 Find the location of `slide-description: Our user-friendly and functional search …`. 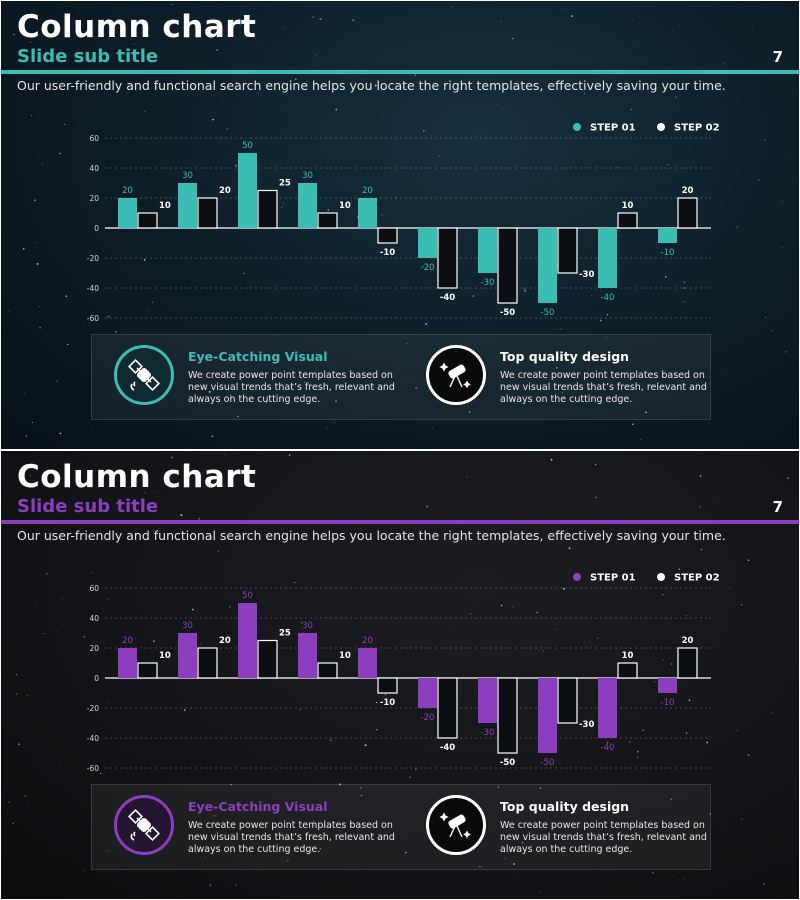

slide-description: Our user-friendly and functional search … is located at coordinates (371, 535).